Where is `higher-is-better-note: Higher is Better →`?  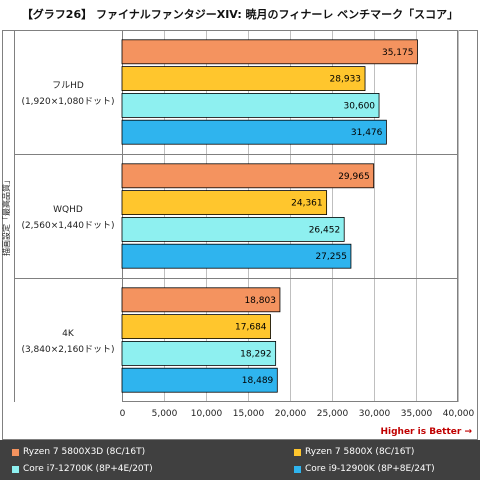
higher-is-better-note: Higher is Better → is located at coordinates (426, 432).